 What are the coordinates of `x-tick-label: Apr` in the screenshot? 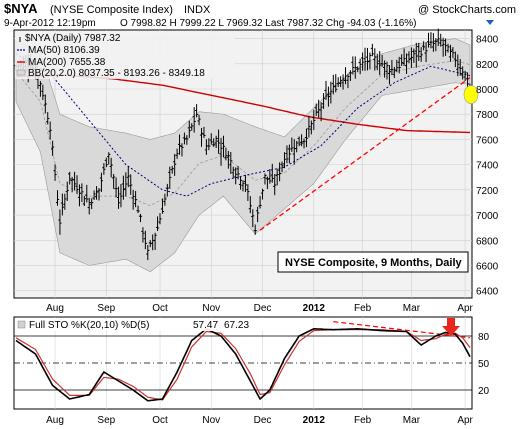 It's located at (465, 308).